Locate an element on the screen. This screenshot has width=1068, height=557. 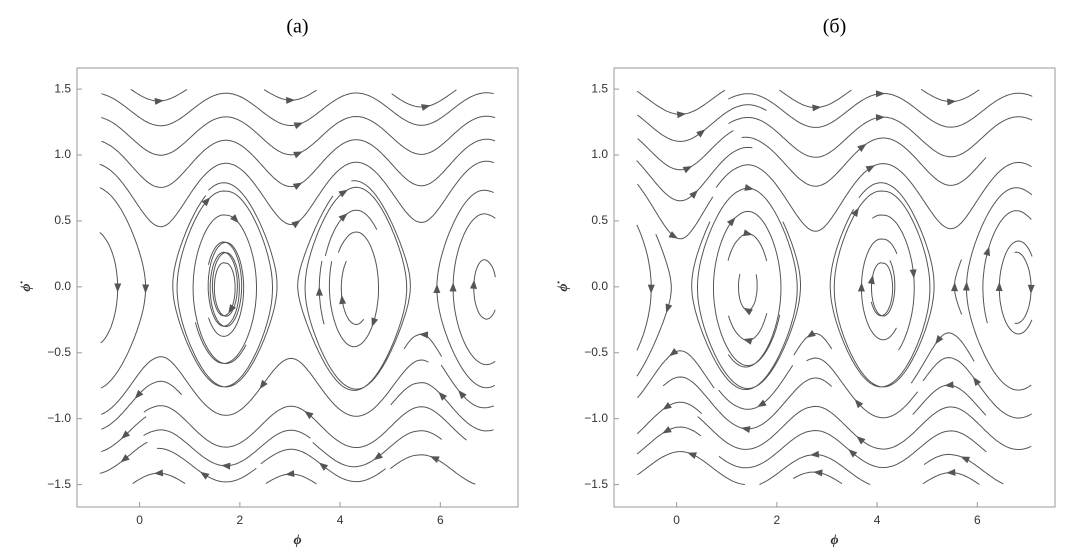
y-axis-label: ϕ̇ is located at coordinates (563, 285).